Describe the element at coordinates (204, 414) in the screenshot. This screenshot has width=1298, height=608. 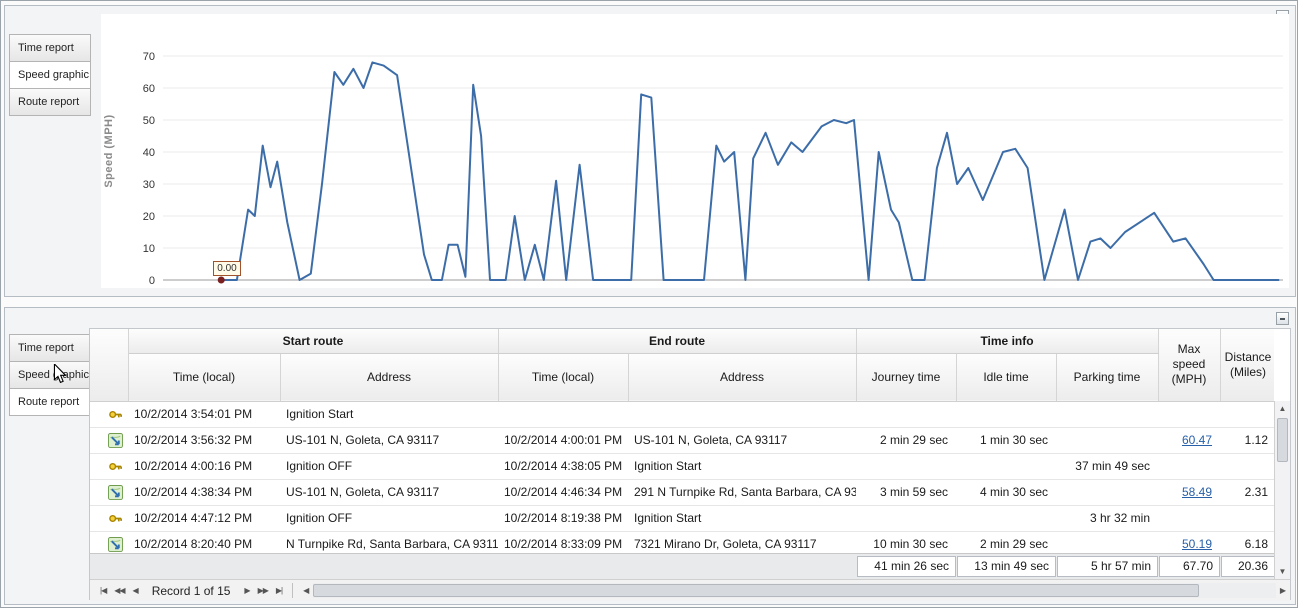
I see `start-time-cell: 10/2/2014 3:54:01 PM` at that location.